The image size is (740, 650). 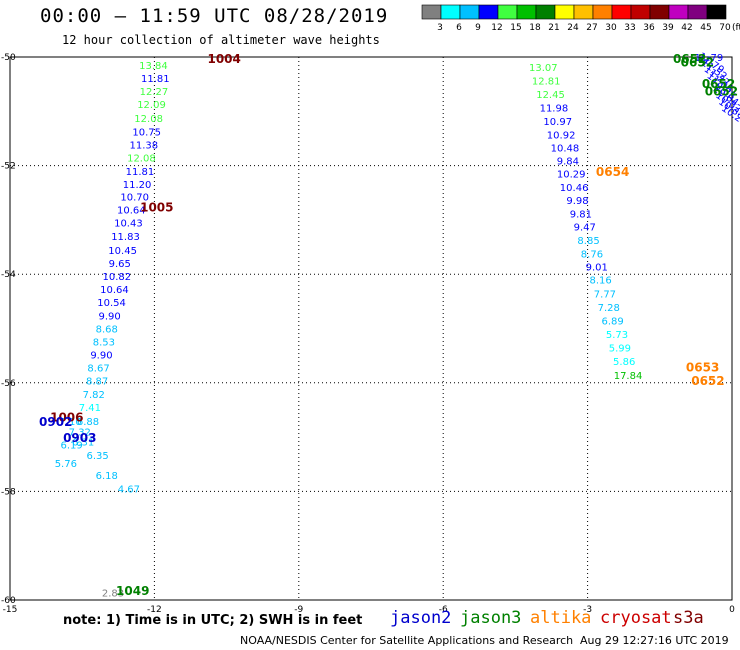 I want to click on pass-time-label: 1006, so click(x=66, y=417).